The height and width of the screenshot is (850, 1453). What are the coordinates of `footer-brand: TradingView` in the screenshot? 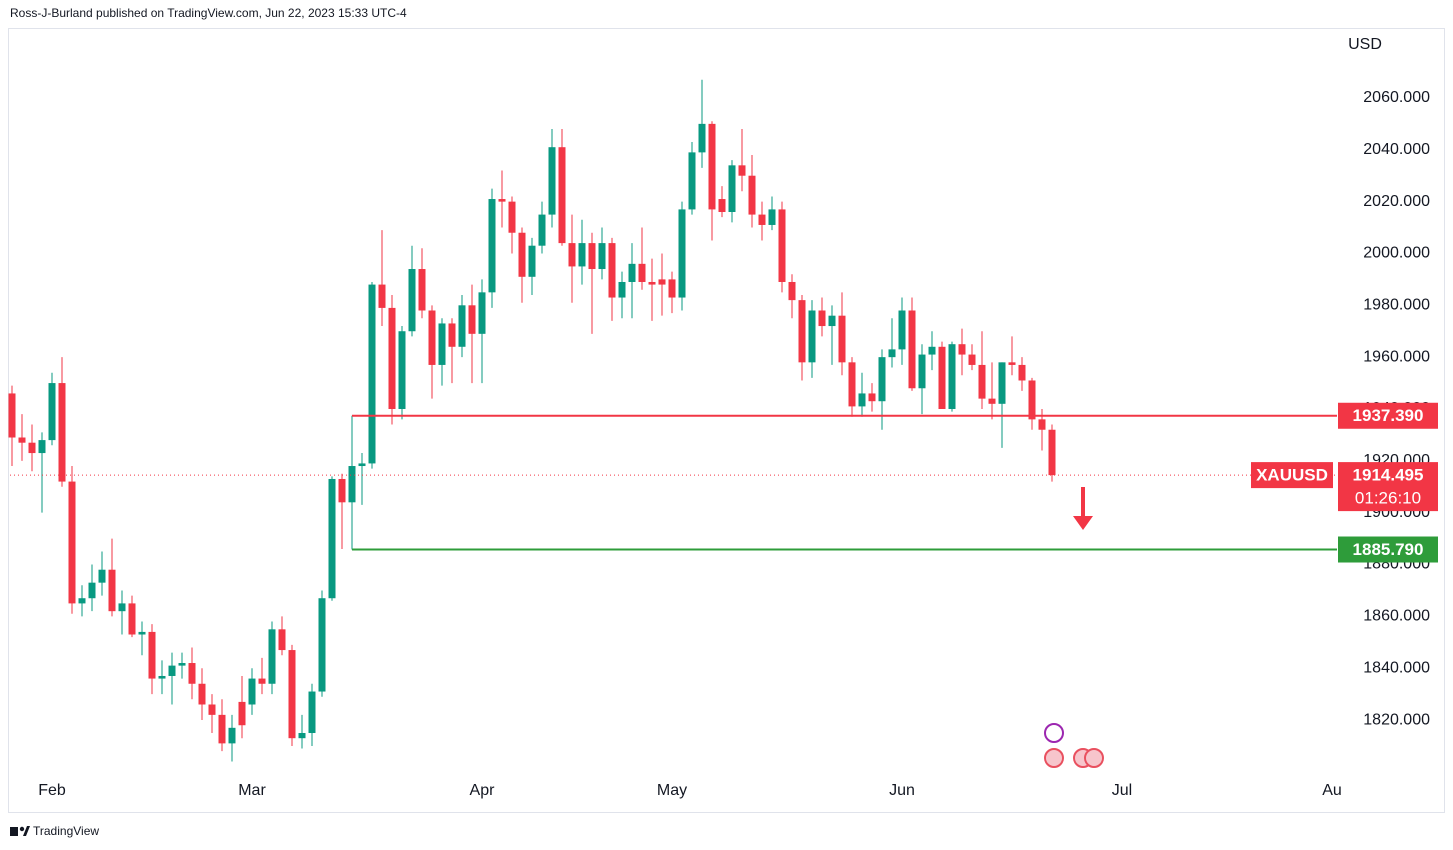 It's located at (66, 831).